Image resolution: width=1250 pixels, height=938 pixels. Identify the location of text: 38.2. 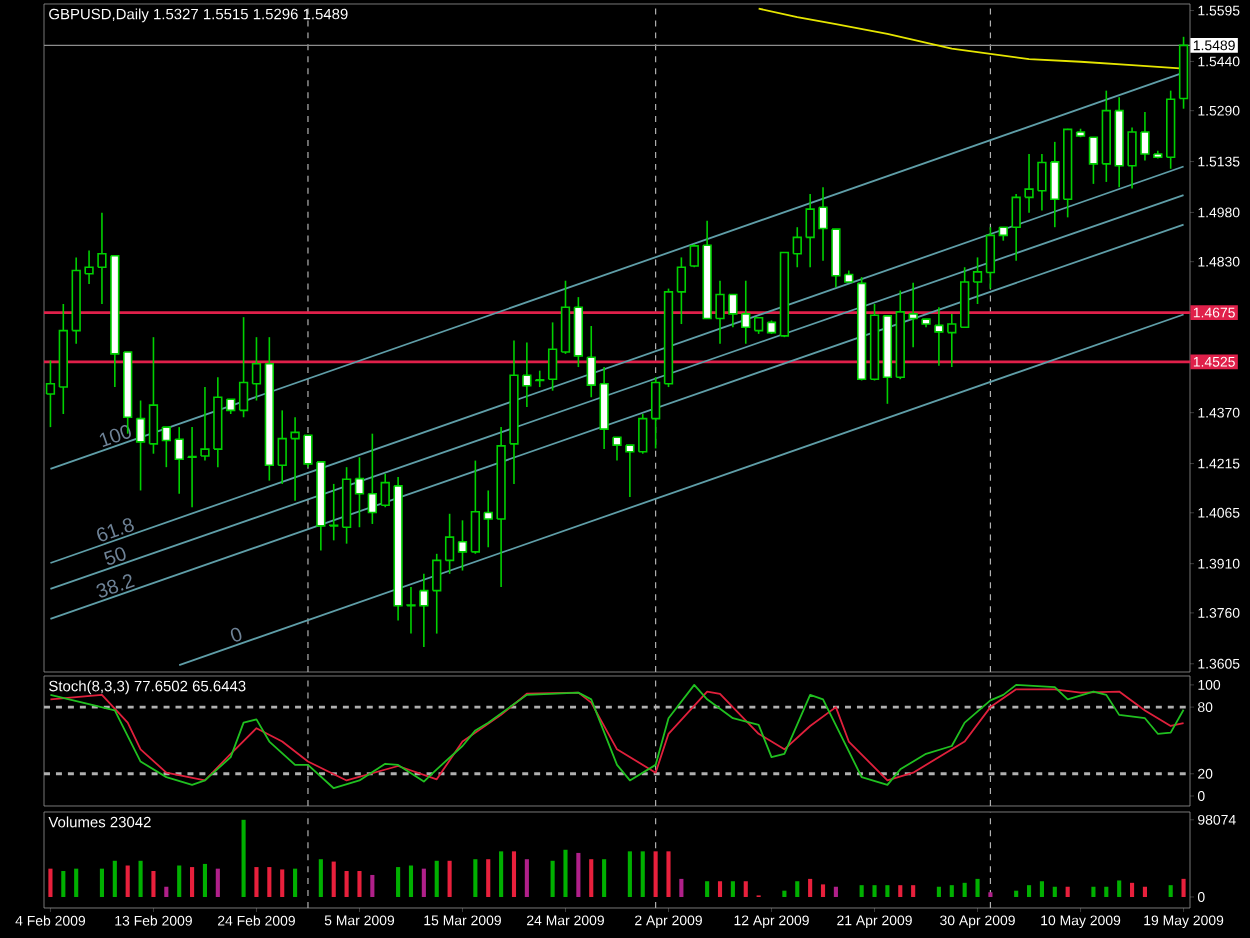
(115, 586).